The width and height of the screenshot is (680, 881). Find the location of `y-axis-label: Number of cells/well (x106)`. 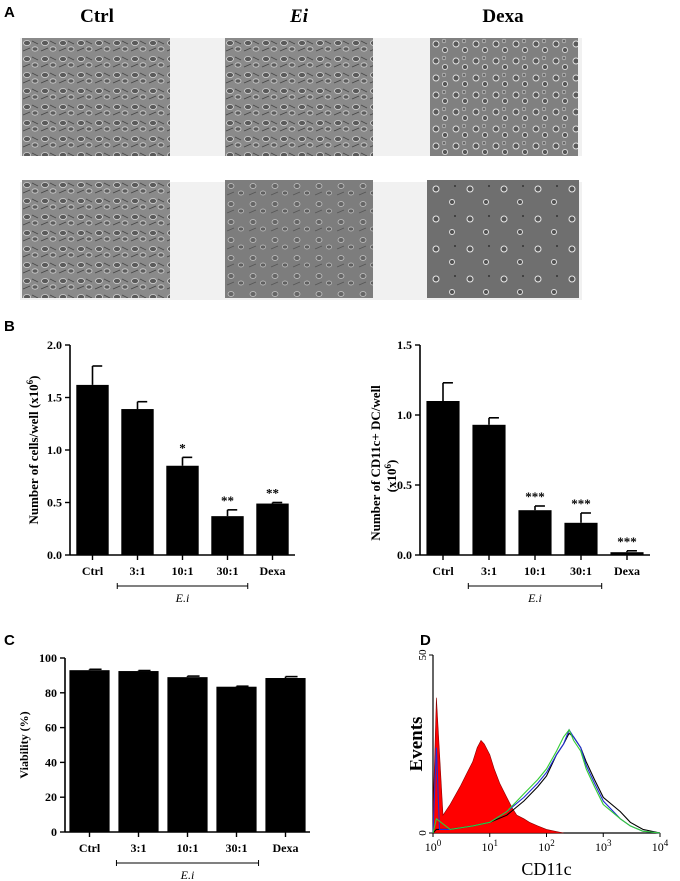

y-axis-label: Number of cells/well (x106) is located at coordinates (33, 449).